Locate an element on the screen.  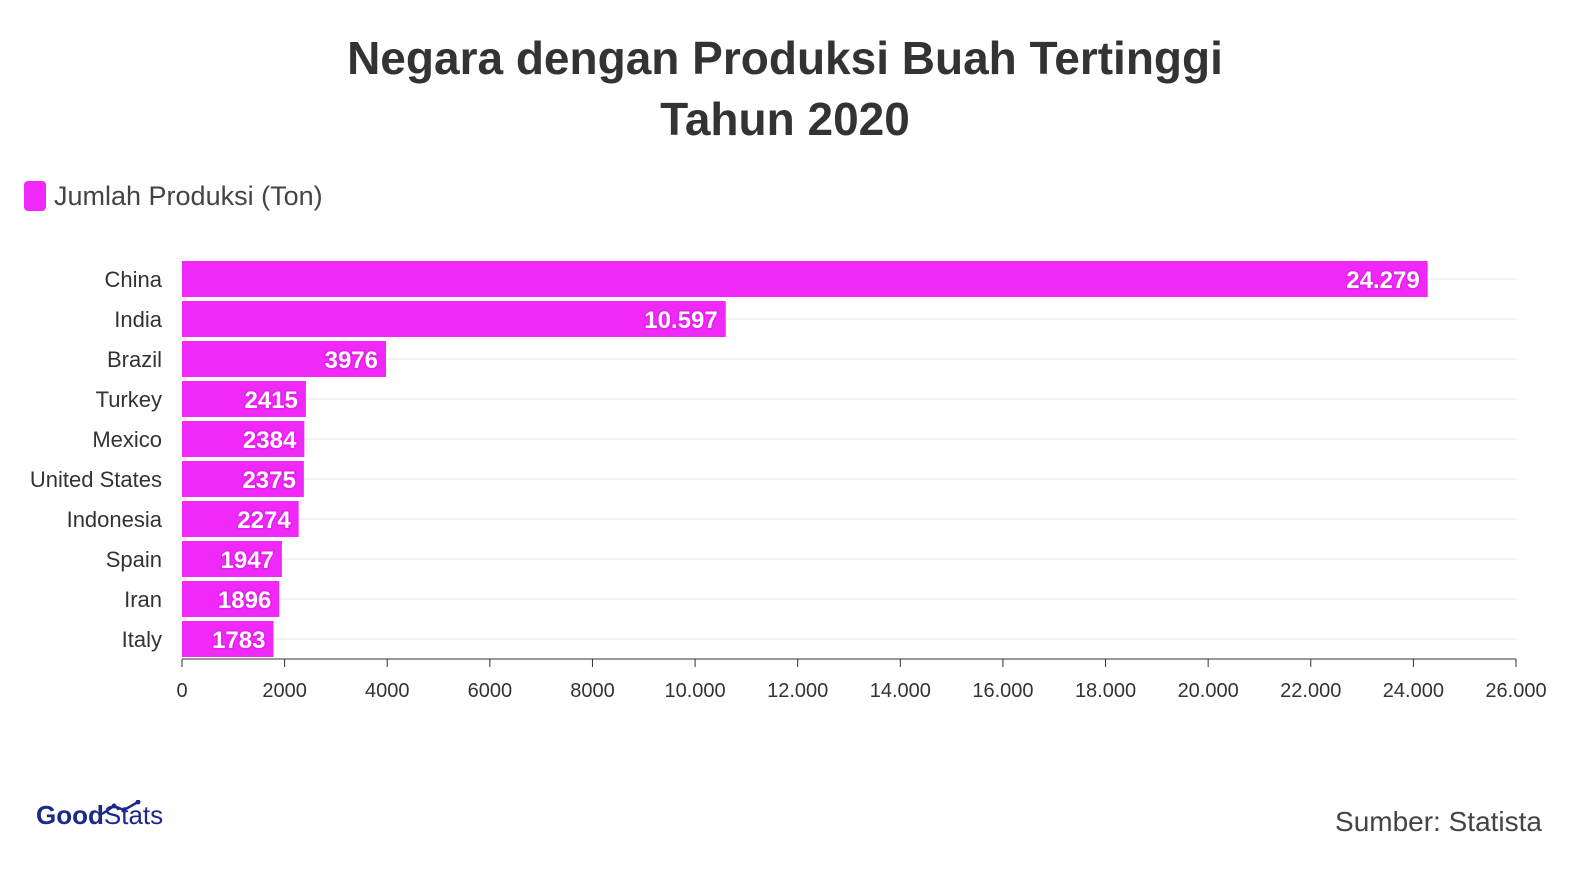
bar-italy is located at coordinates (228, 639).